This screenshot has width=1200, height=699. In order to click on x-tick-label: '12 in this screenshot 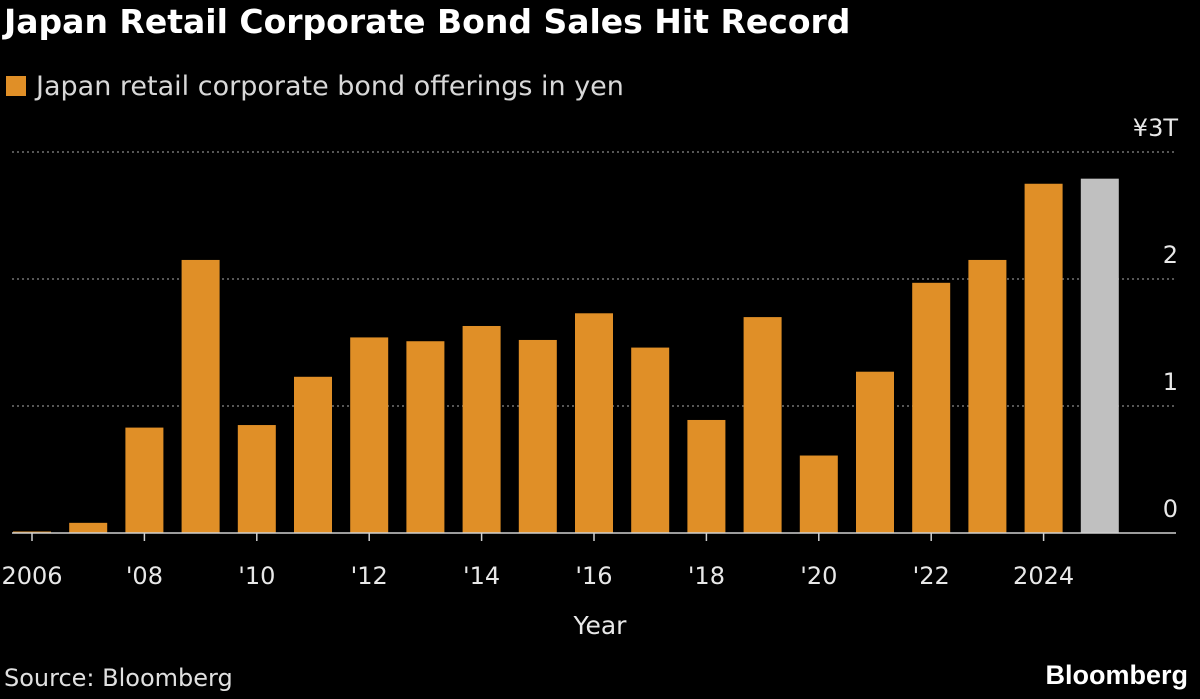, I will do `click(369, 576)`.